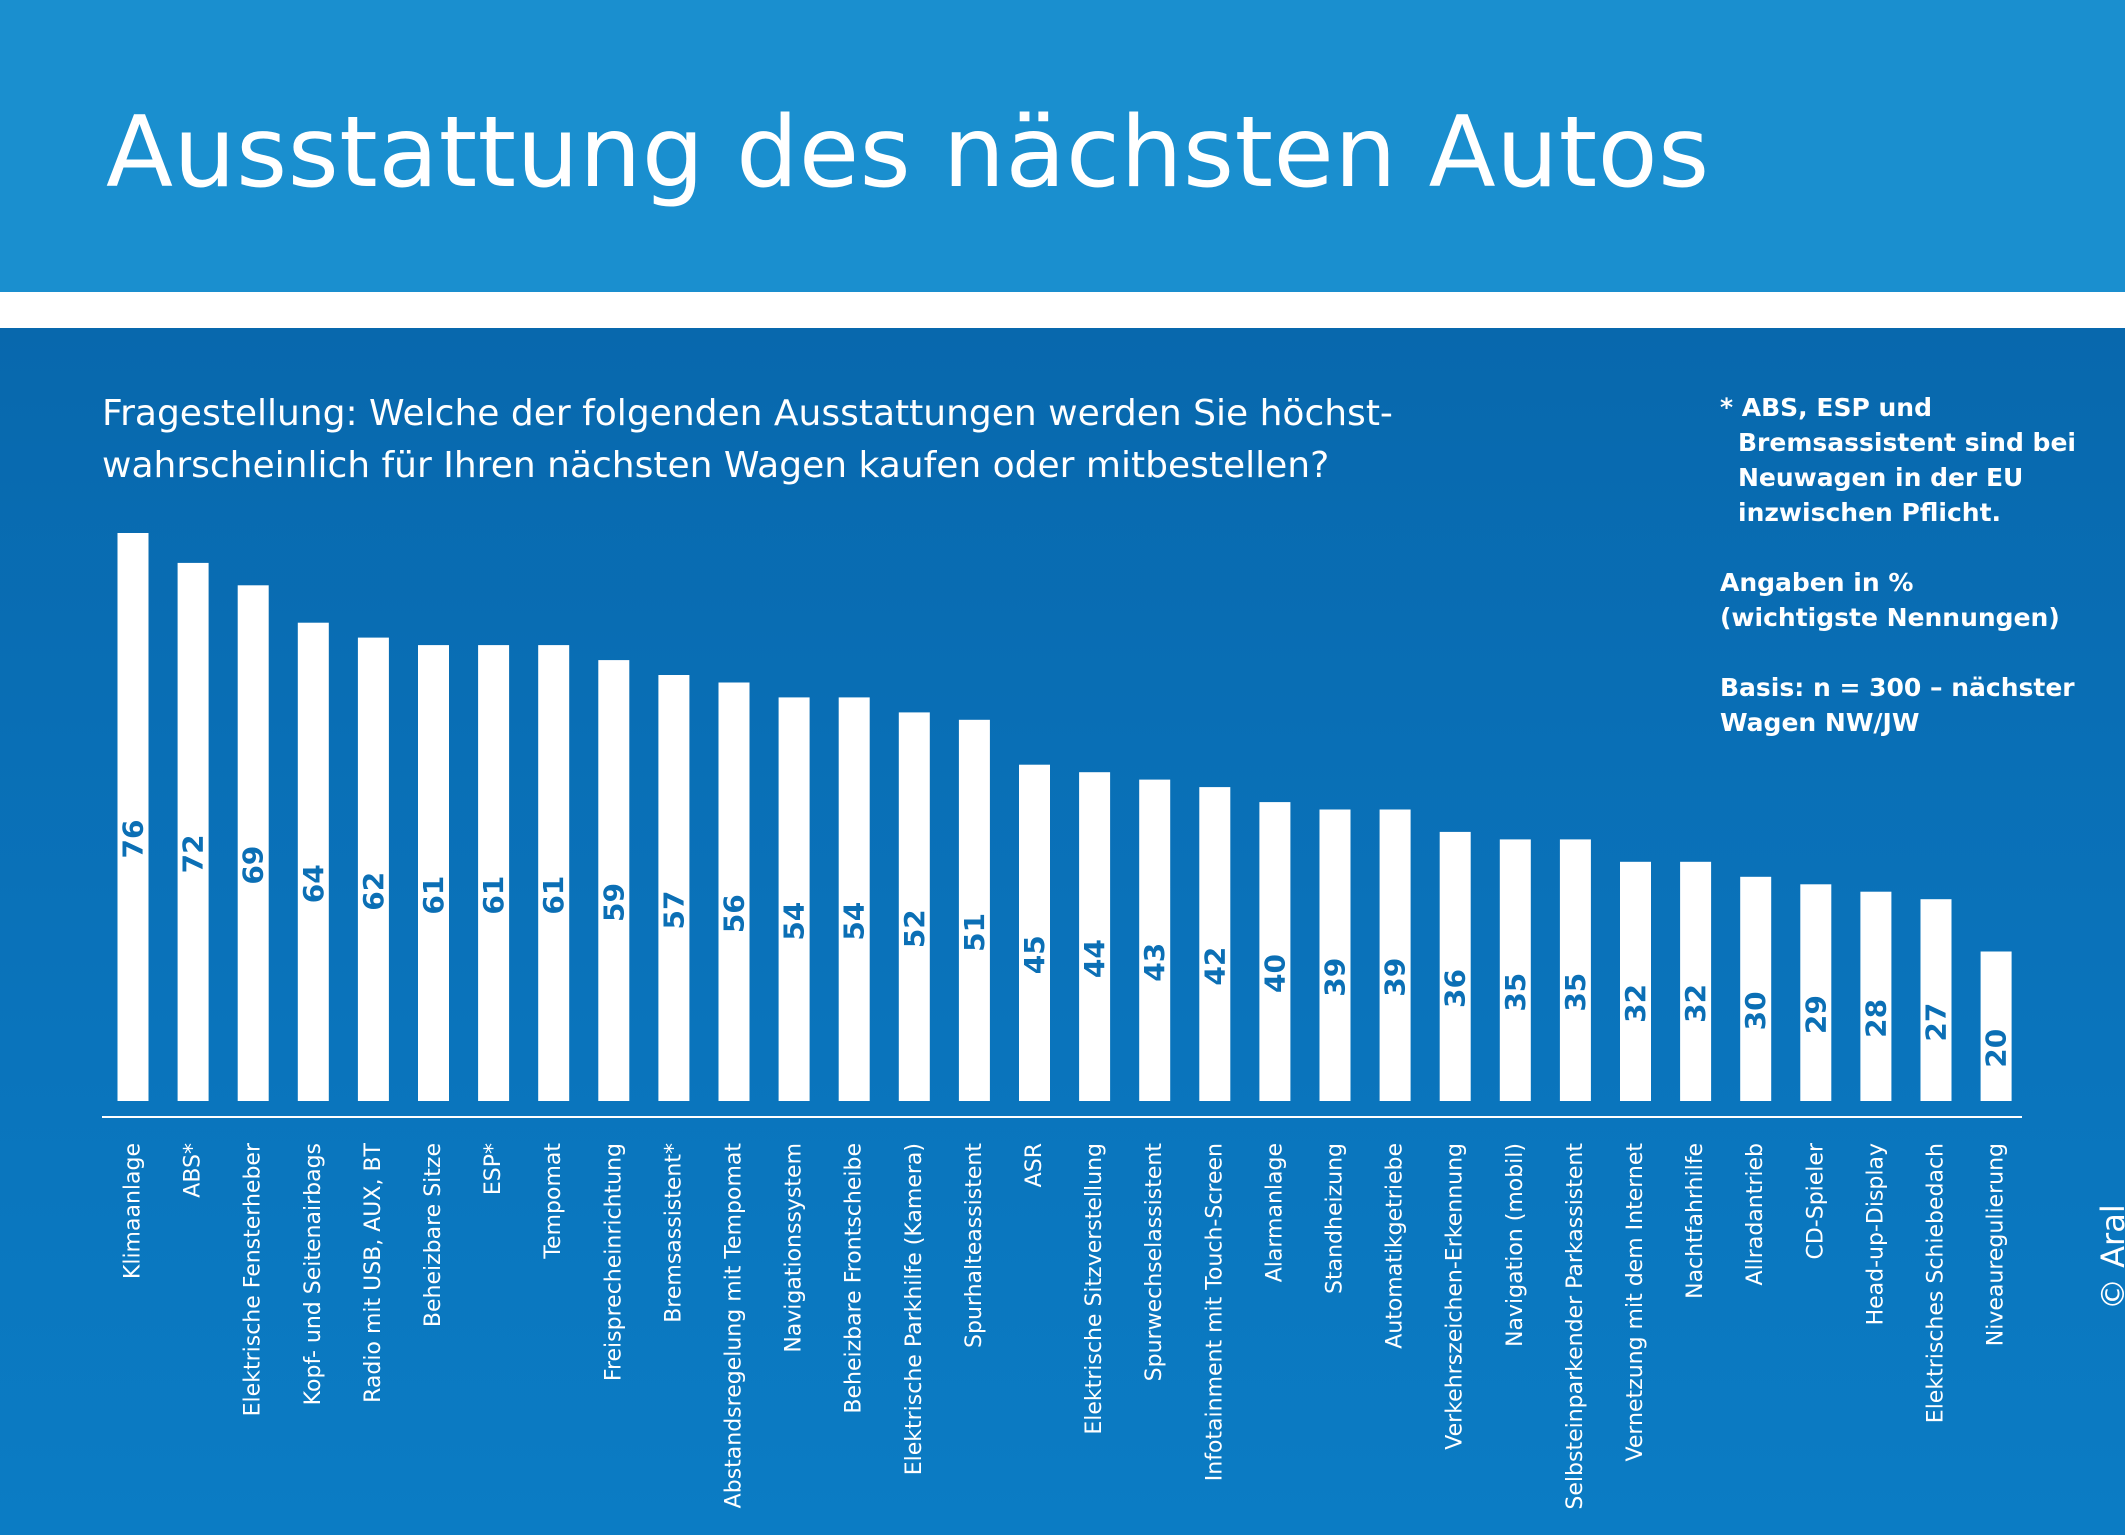  I want to click on bar-value-label: 43, so click(1154, 962).